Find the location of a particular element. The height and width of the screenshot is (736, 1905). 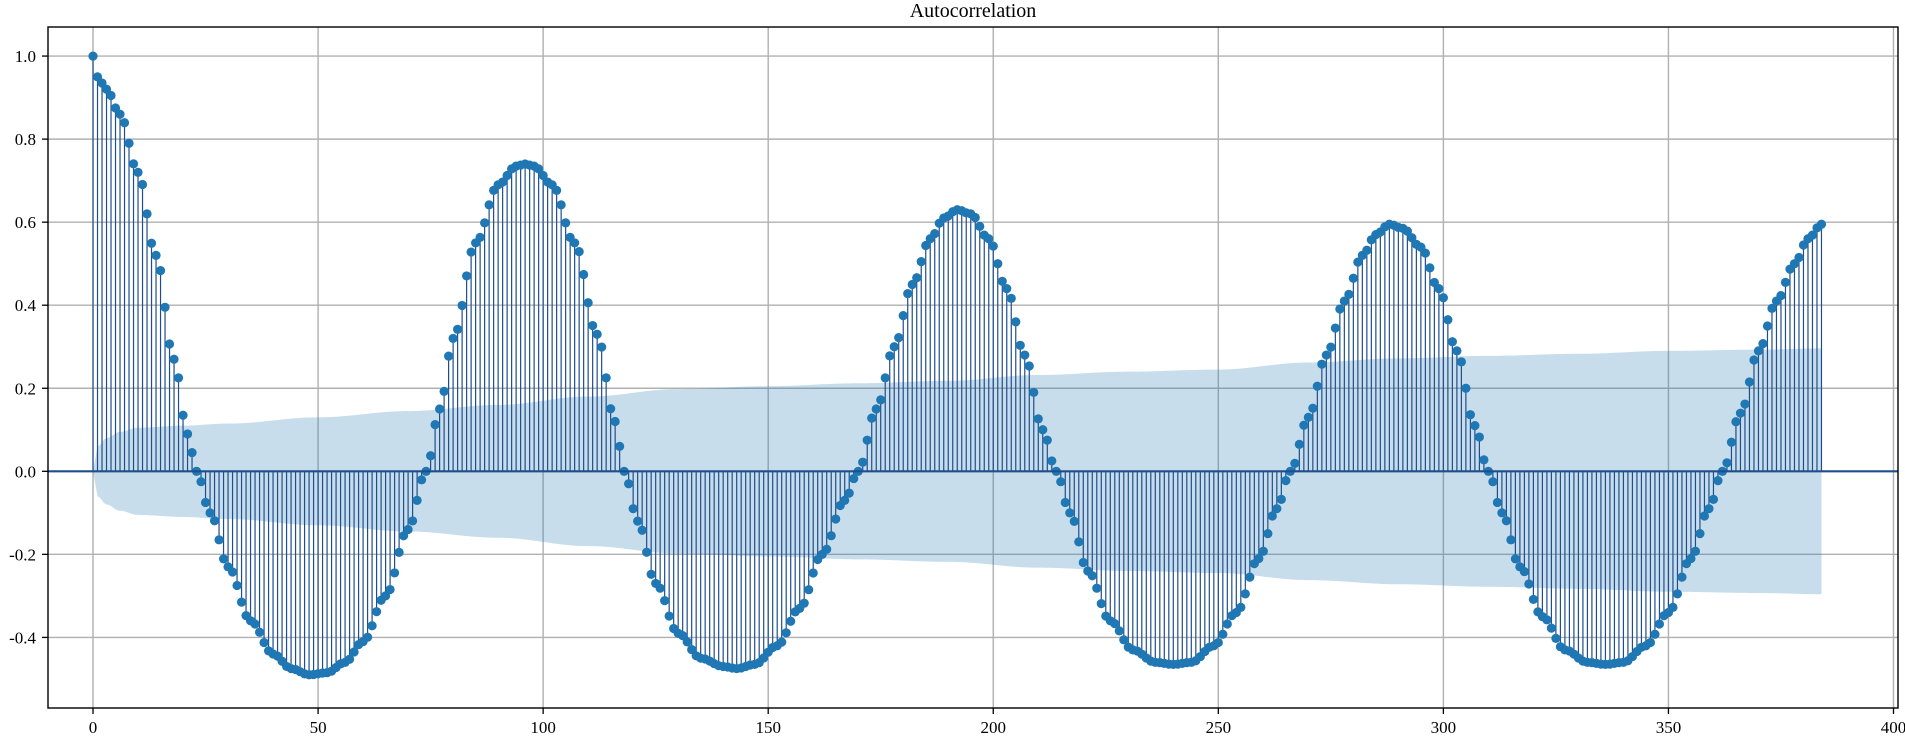

y-tick-label: 0.0 is located at coordinates (25, 471).